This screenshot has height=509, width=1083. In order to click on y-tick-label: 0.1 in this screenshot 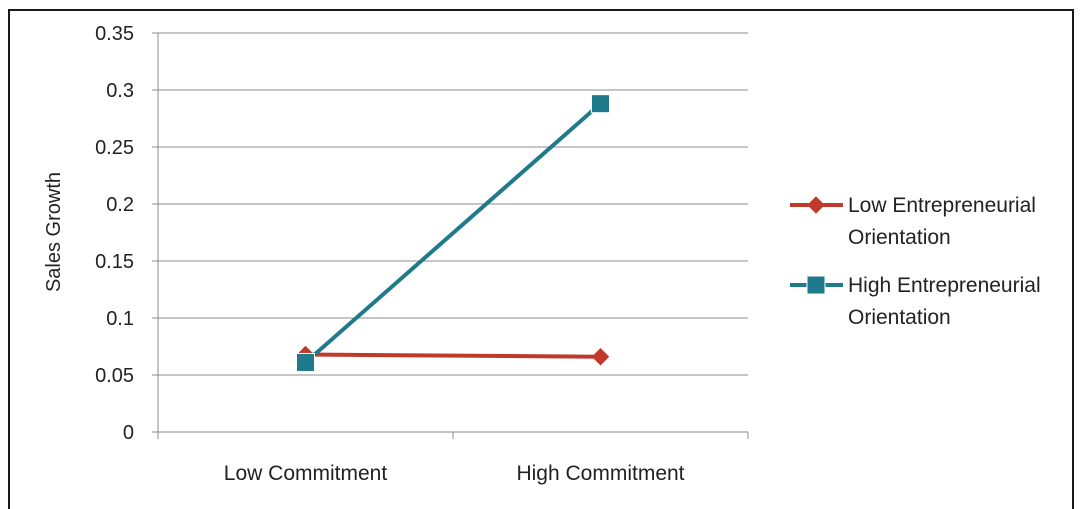, I will do `click(120, 319)`.